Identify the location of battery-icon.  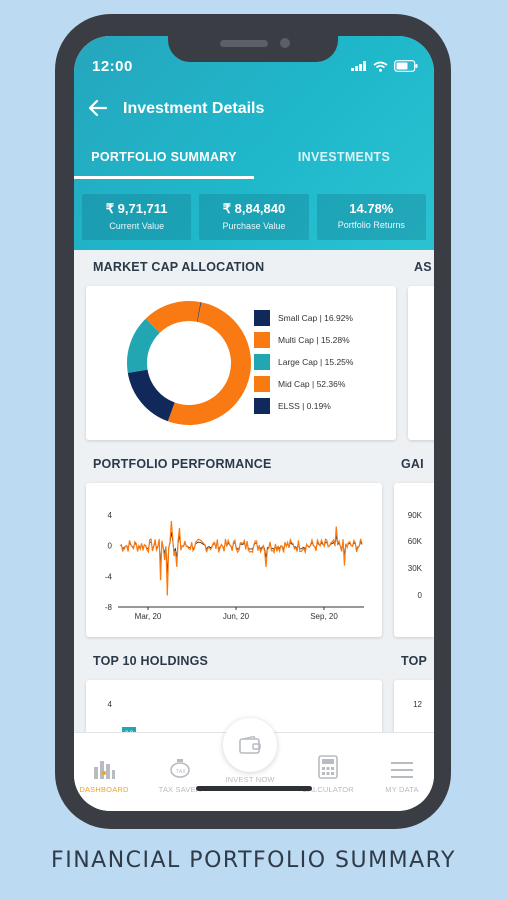
(406, 66).